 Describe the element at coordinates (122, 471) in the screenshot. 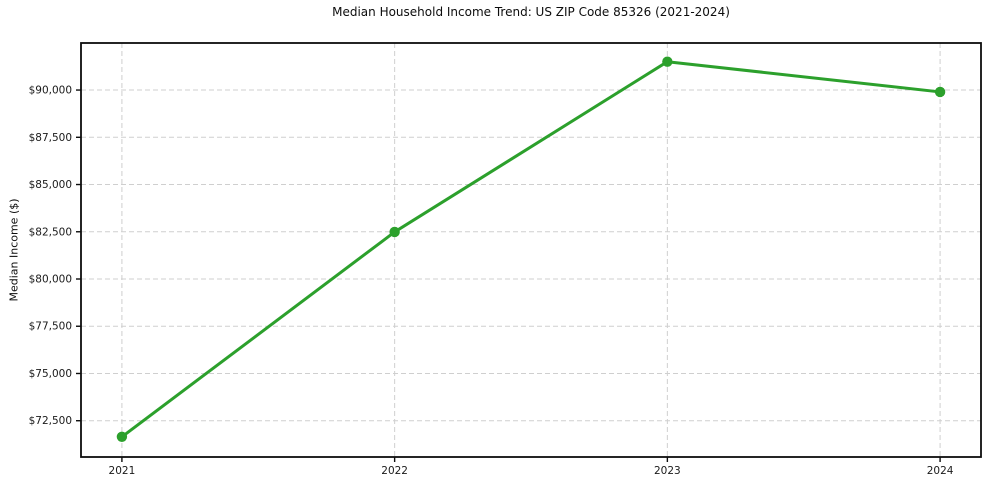

I see `x-tick-label: 2021` at that location.